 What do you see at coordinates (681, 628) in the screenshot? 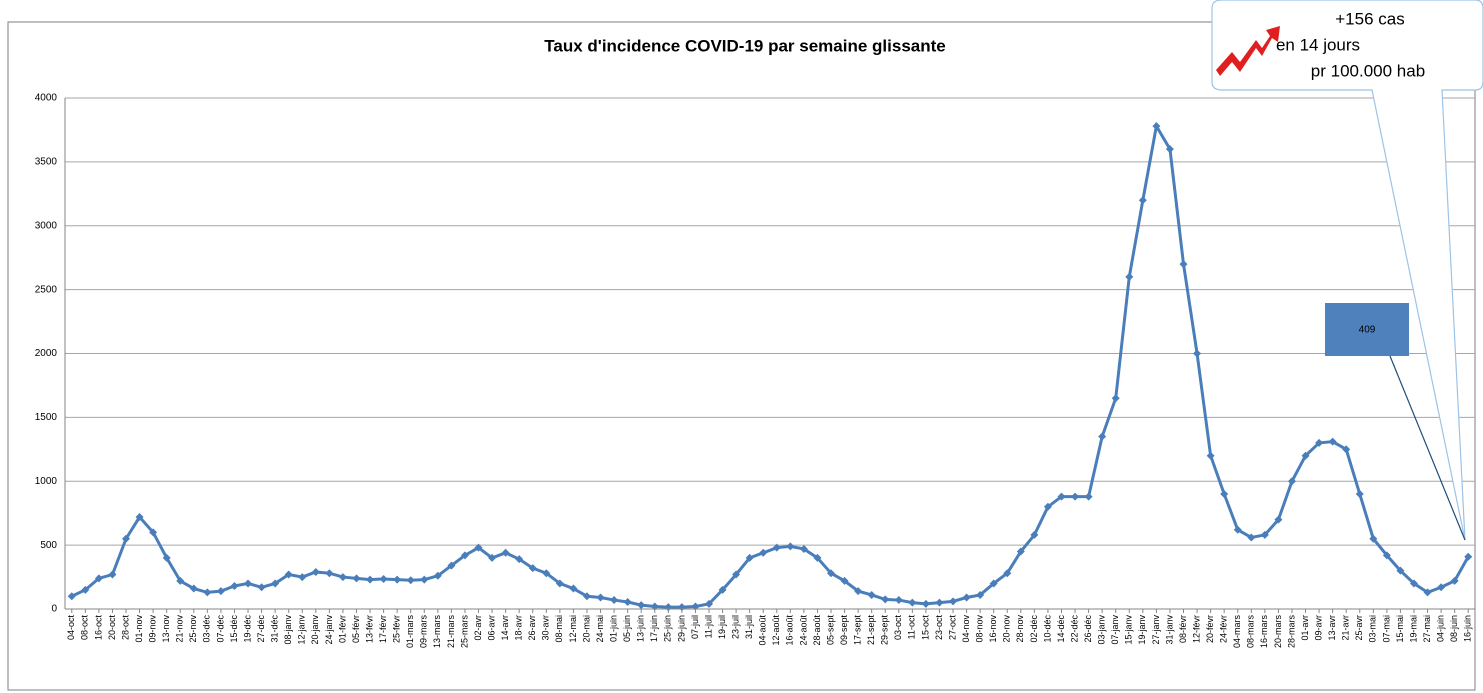
I see `x-tick-label: 29-juin` at bounding box center [681, 628].